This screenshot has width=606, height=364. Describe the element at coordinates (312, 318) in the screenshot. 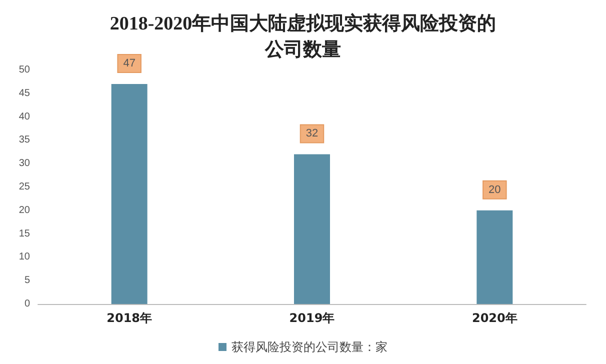

I see `x-tick-label: 2019年` at that location.